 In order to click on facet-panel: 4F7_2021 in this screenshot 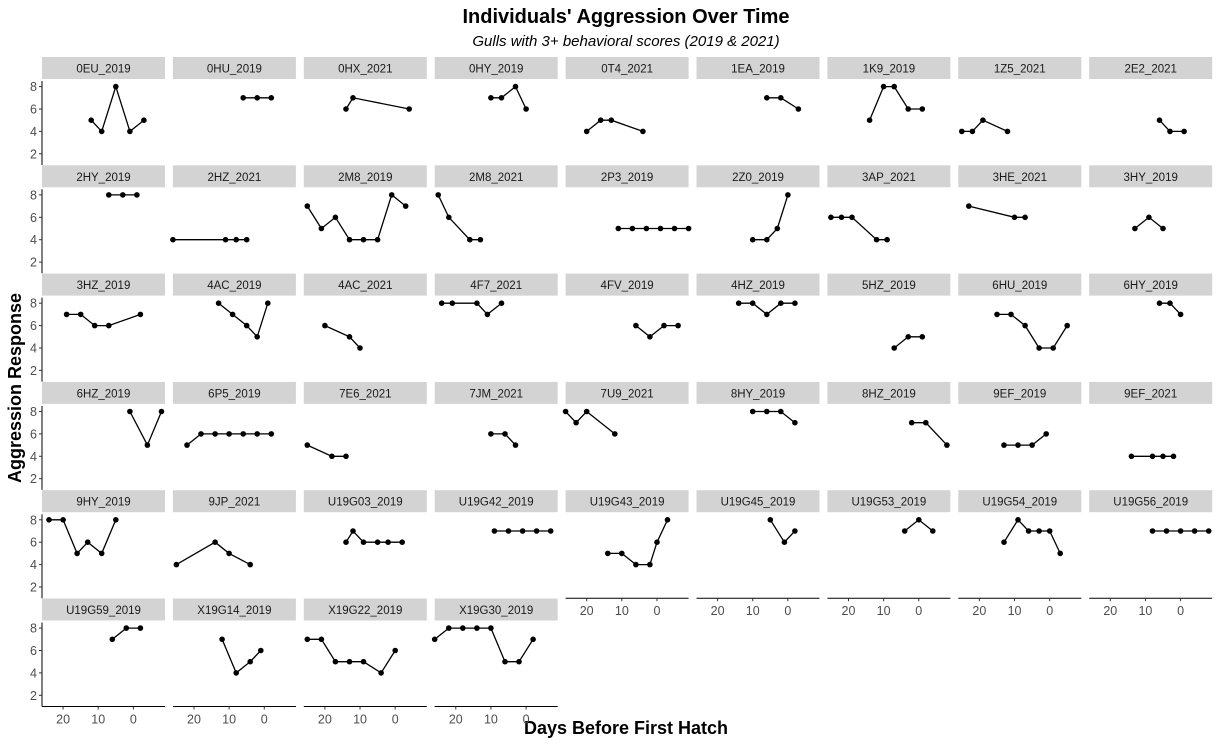, I will do `click(496, 295)`.